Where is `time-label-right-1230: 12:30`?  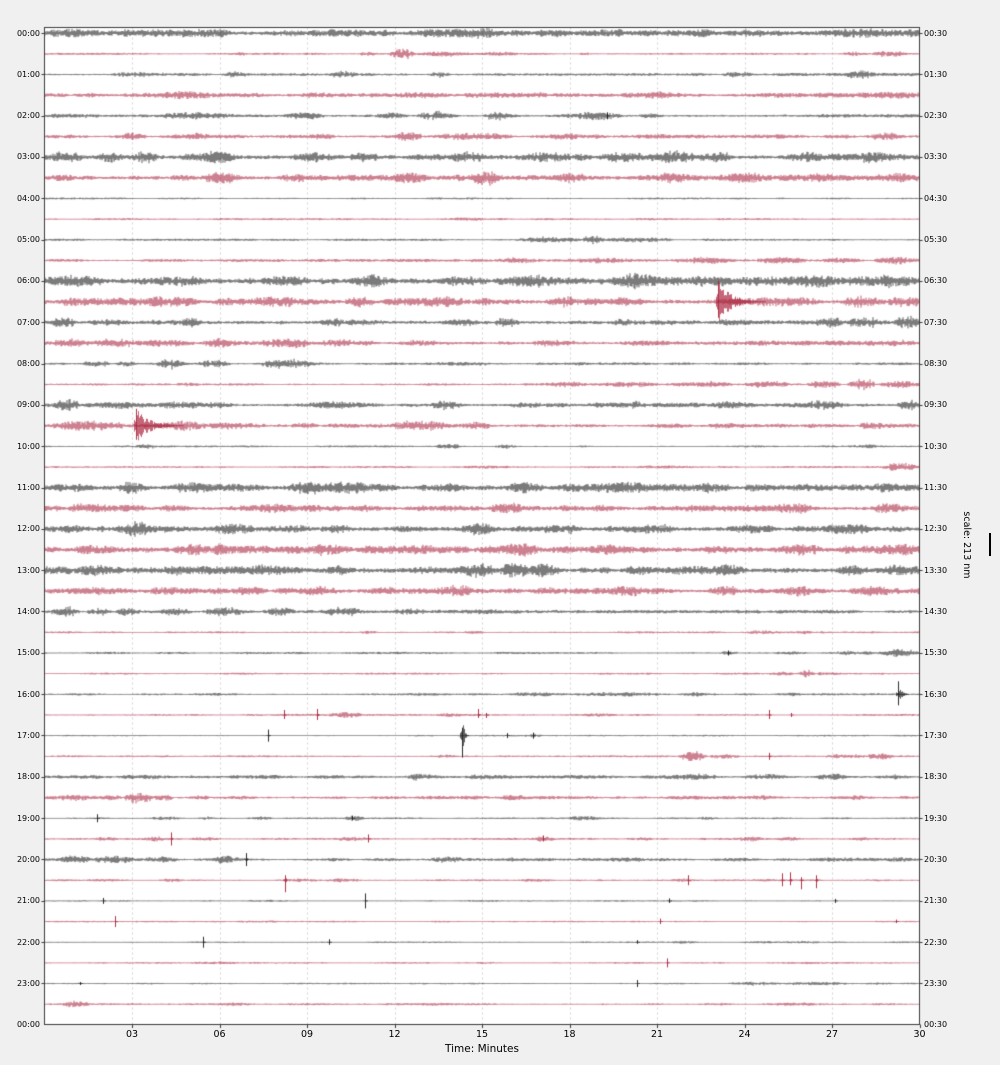 time-label-right-1230: 12:30 is located at coordinates (936, 529).